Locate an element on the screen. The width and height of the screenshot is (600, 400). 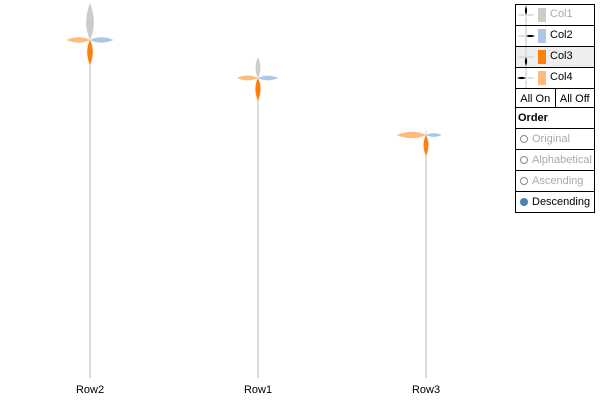
order-option-label: Ascending is located at coordinates (558, 181).